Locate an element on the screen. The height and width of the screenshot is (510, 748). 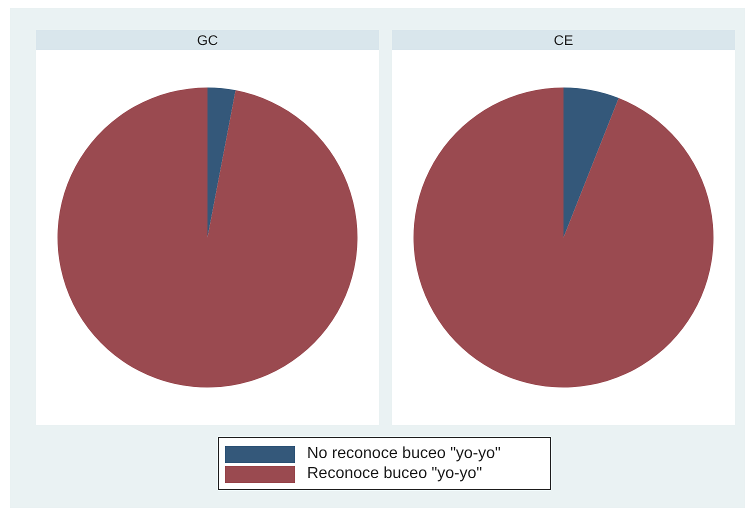
chart-title: CE is located at coordinates (563, 40).